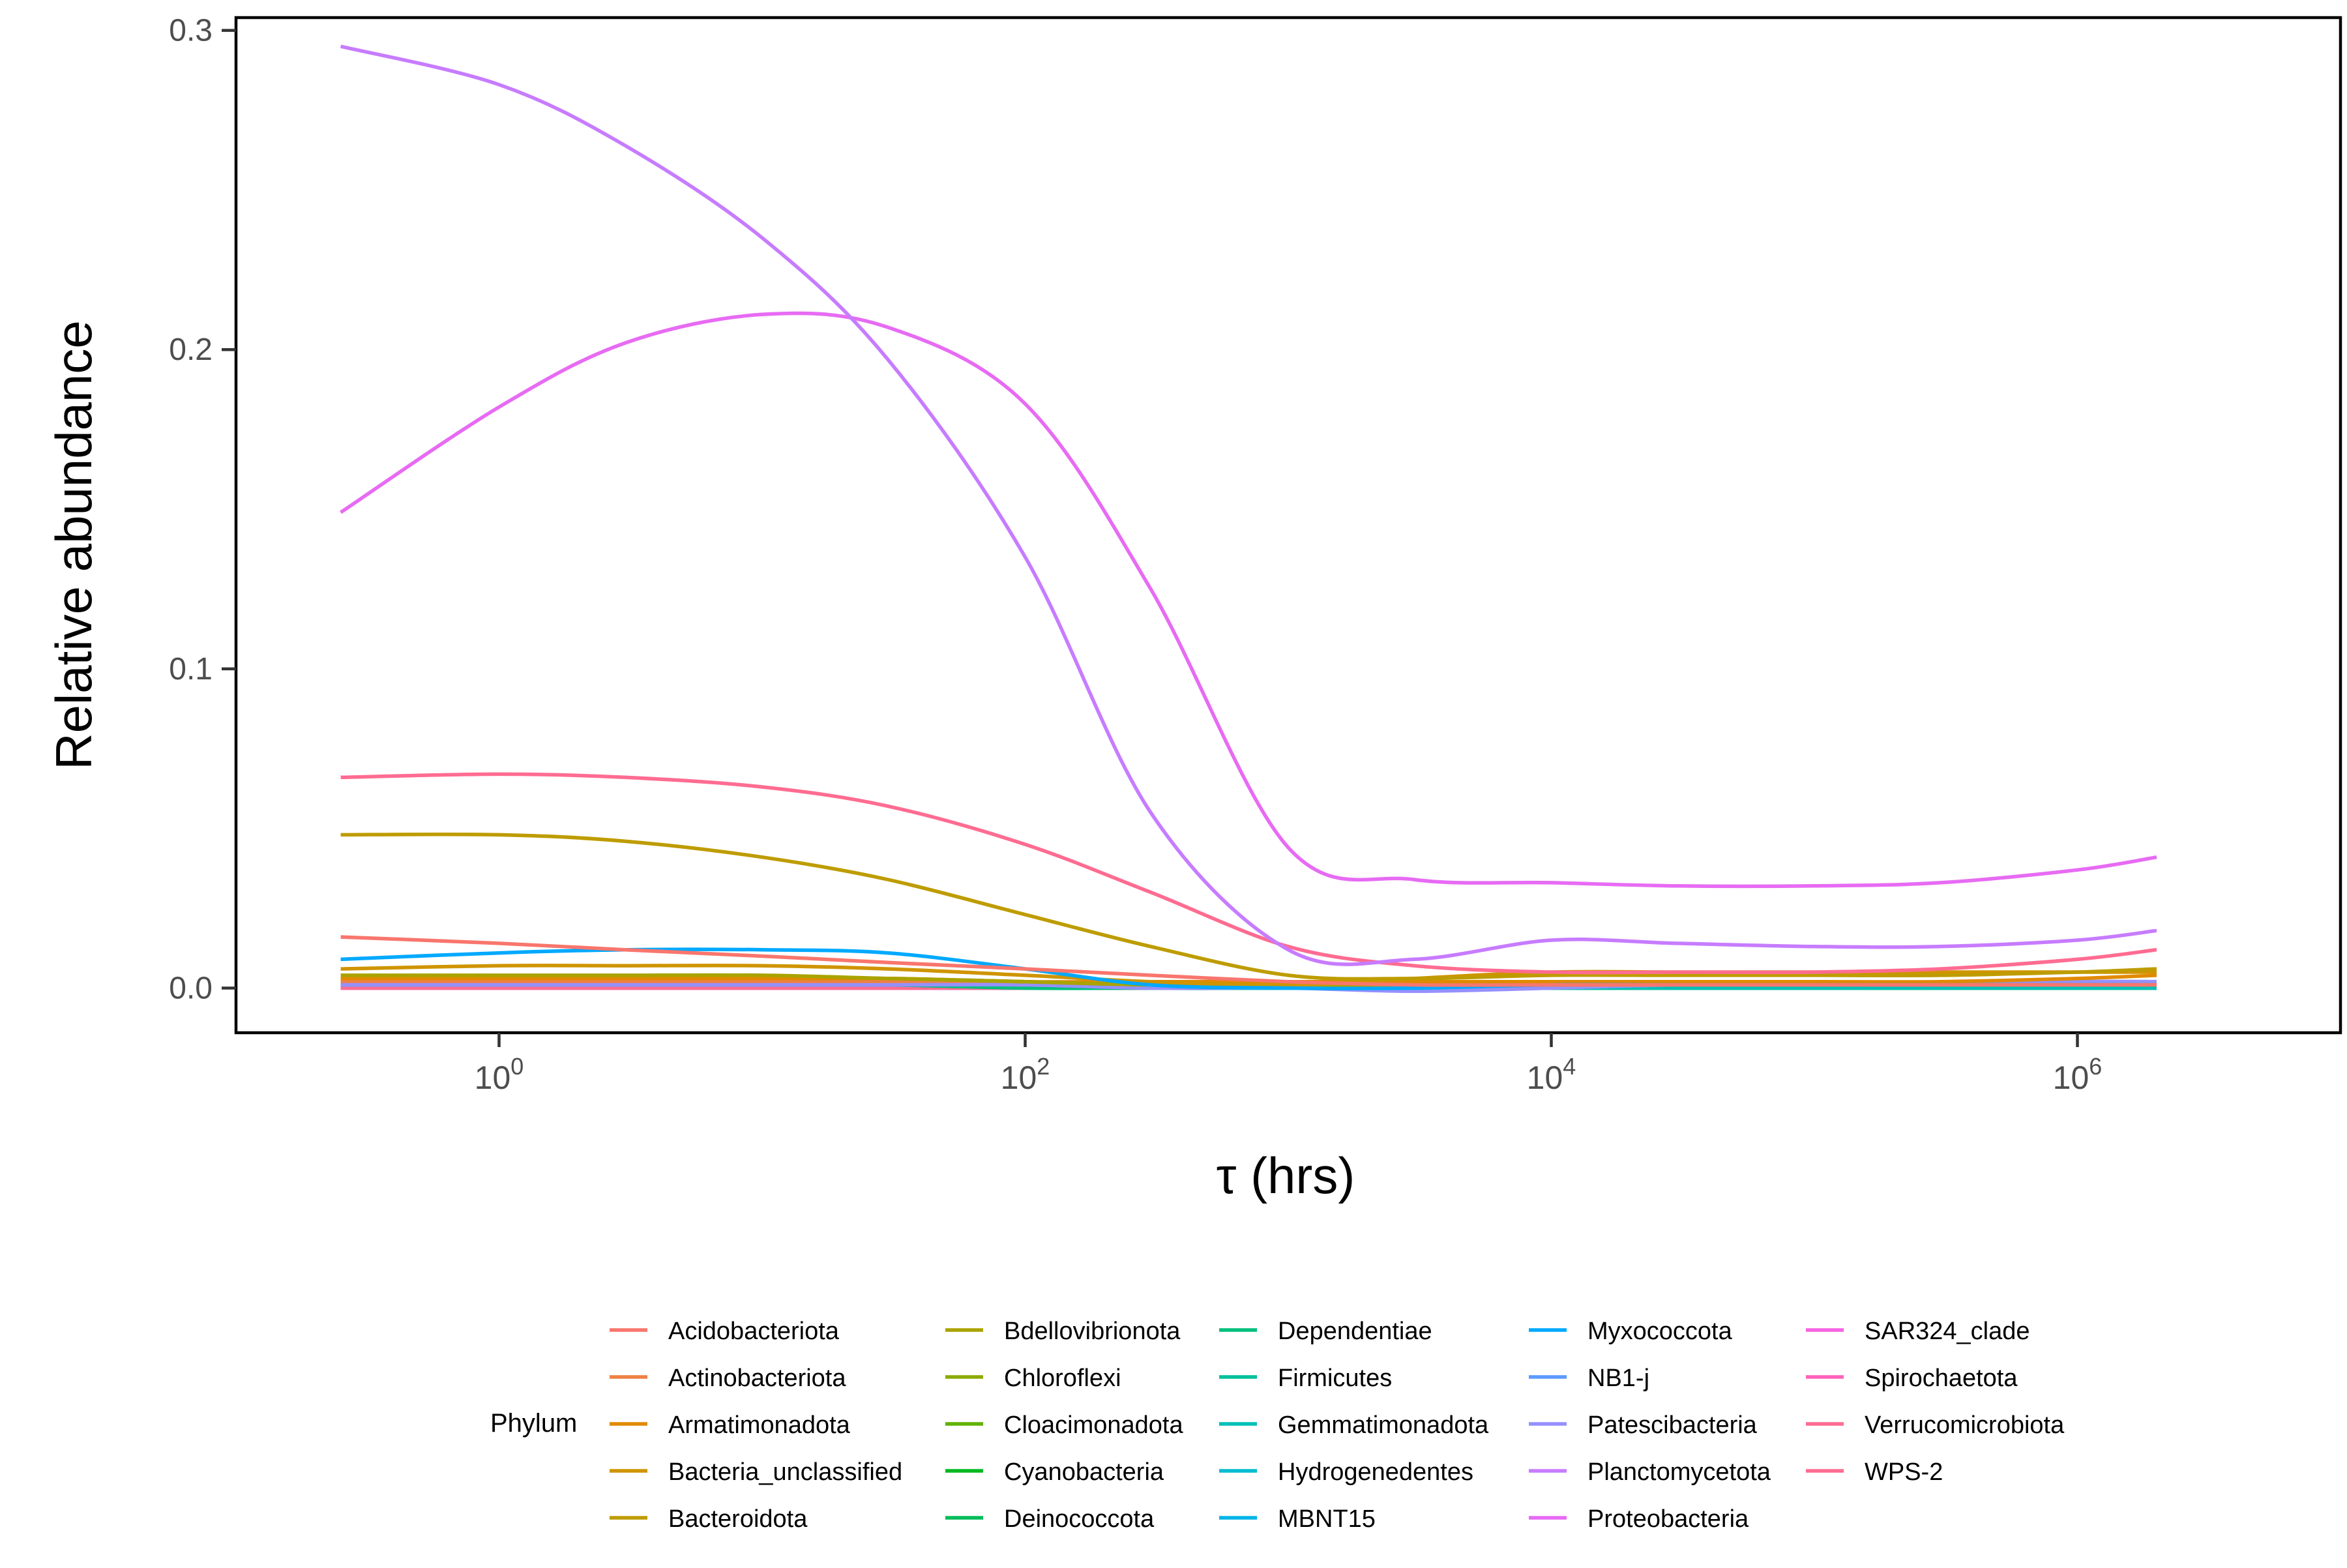  What do you see at coordinates (1672, 1425) in the screenshot?
I see `legend-label-patescibacteria: Patescibacteria` at bounding box center [1672, 1425].